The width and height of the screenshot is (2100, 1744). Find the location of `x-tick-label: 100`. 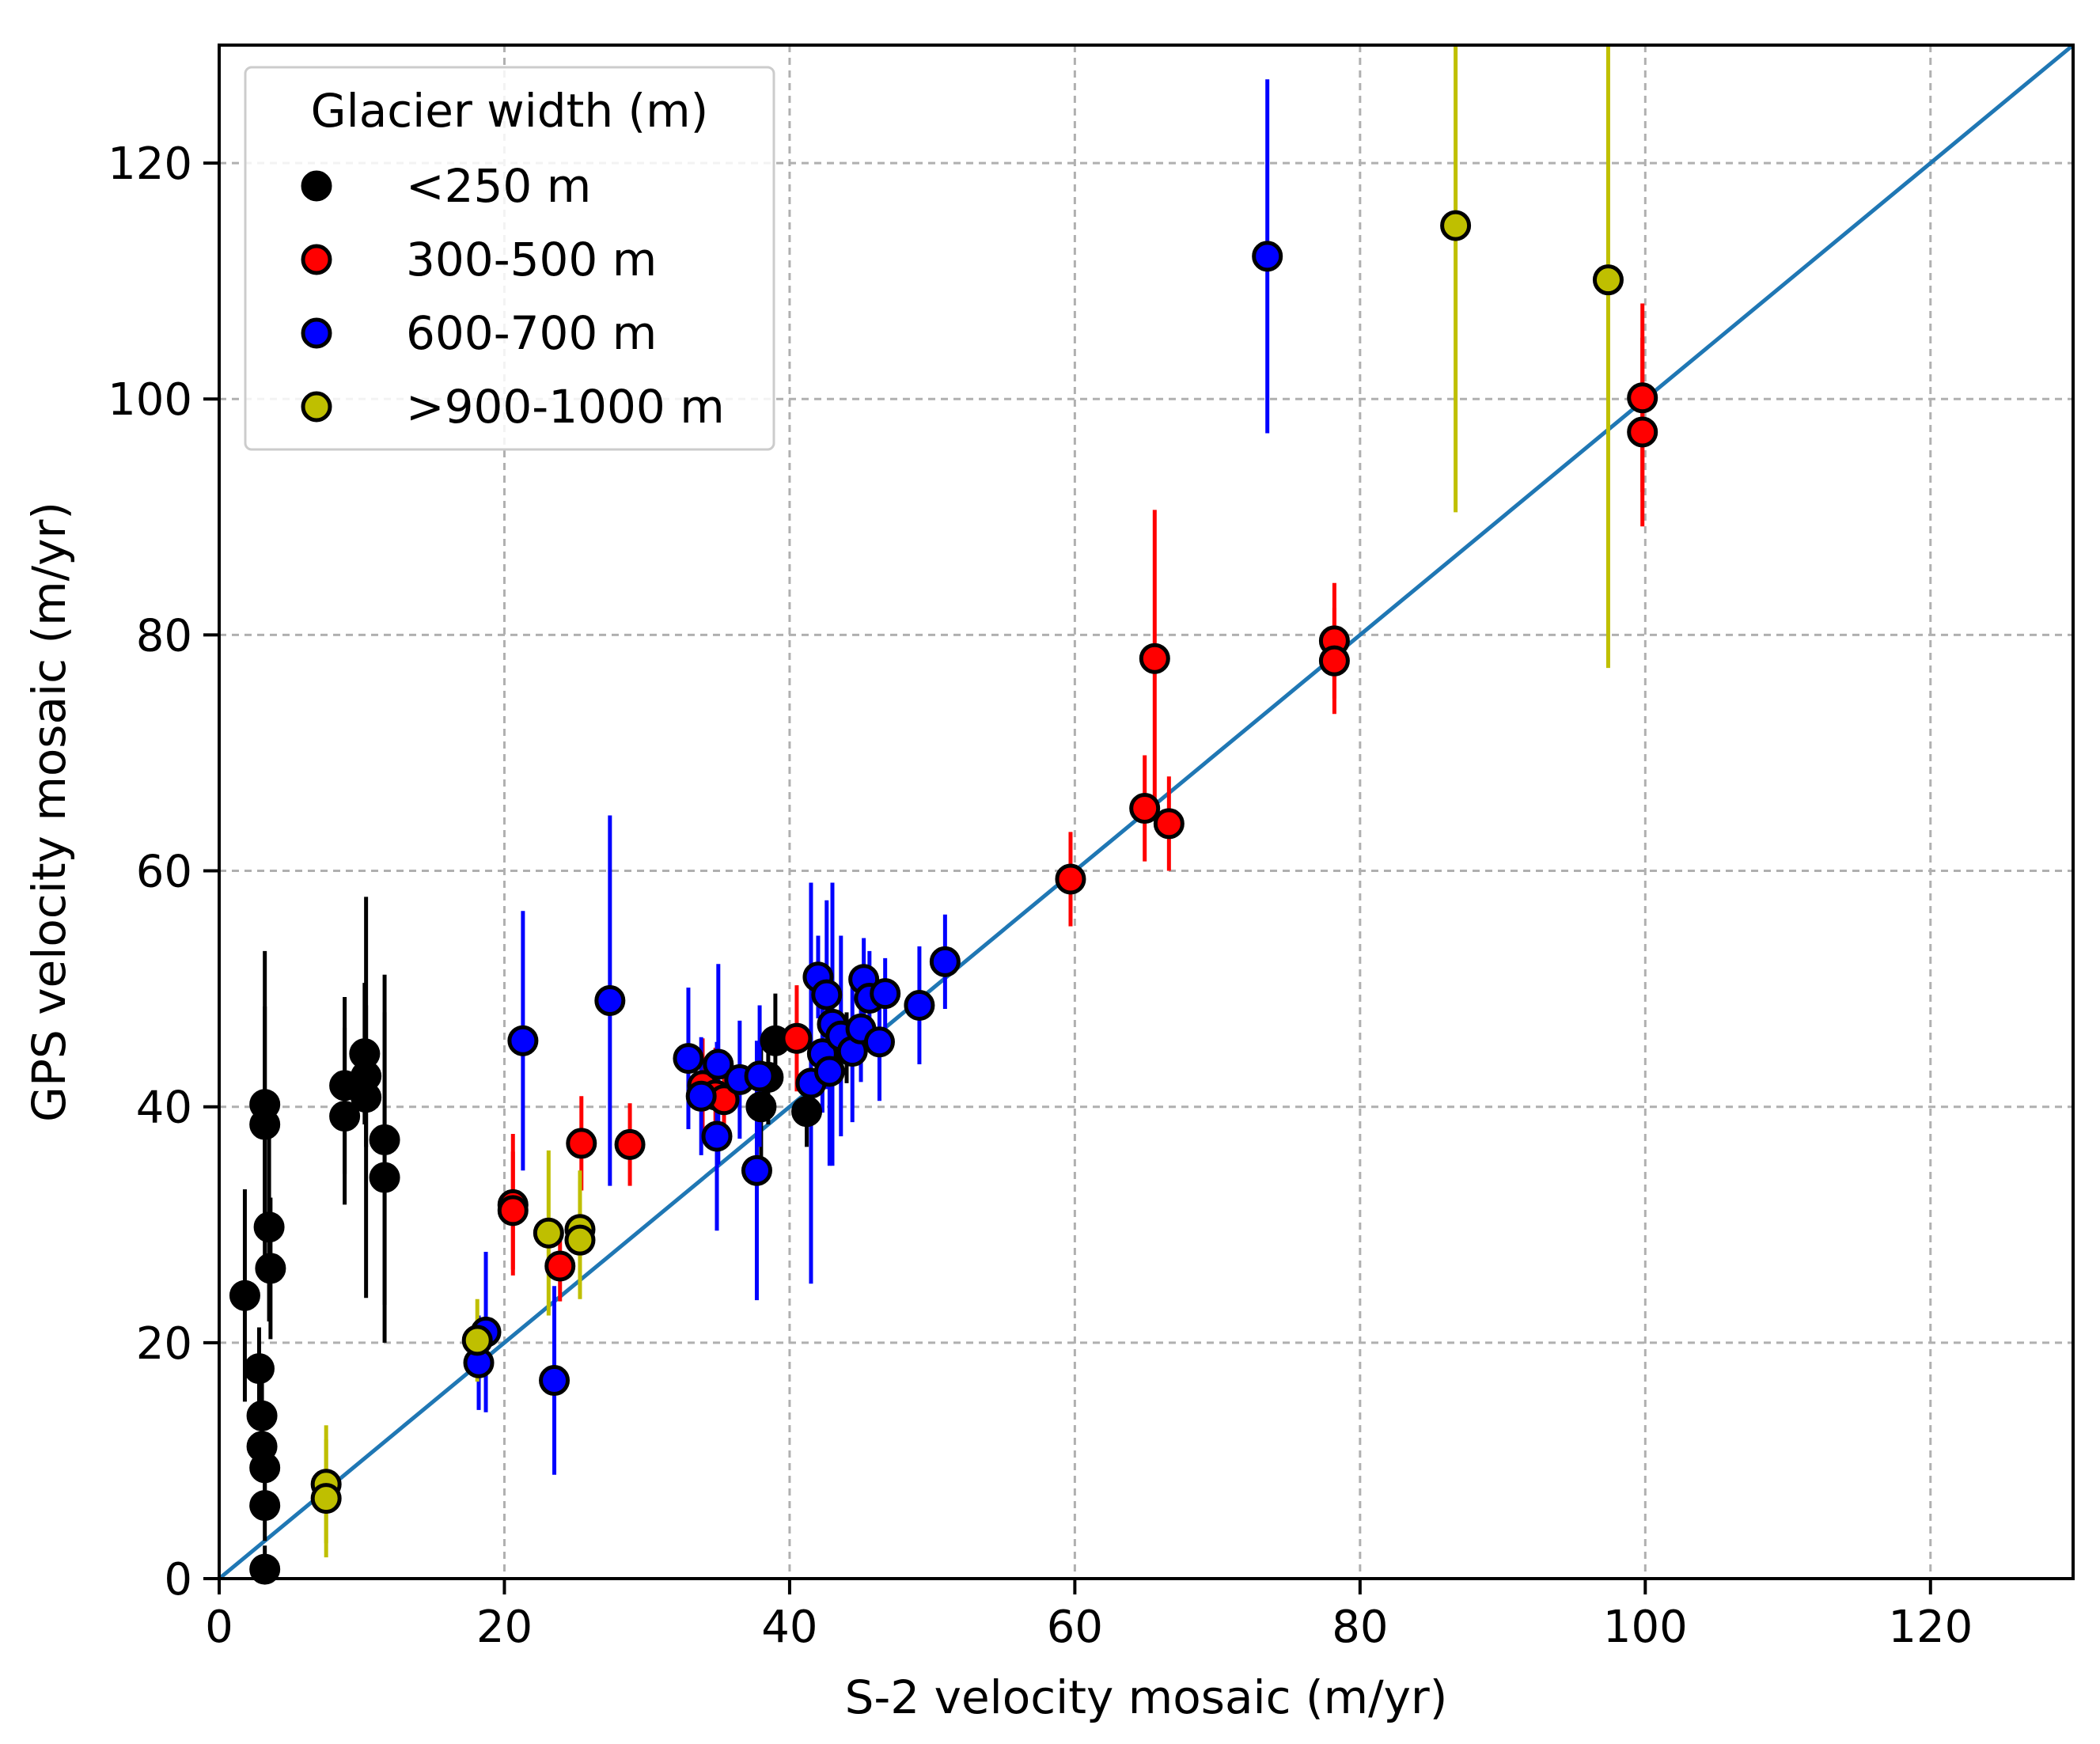

x-tick-label: 100 is located at coordinates (1645, 1628).